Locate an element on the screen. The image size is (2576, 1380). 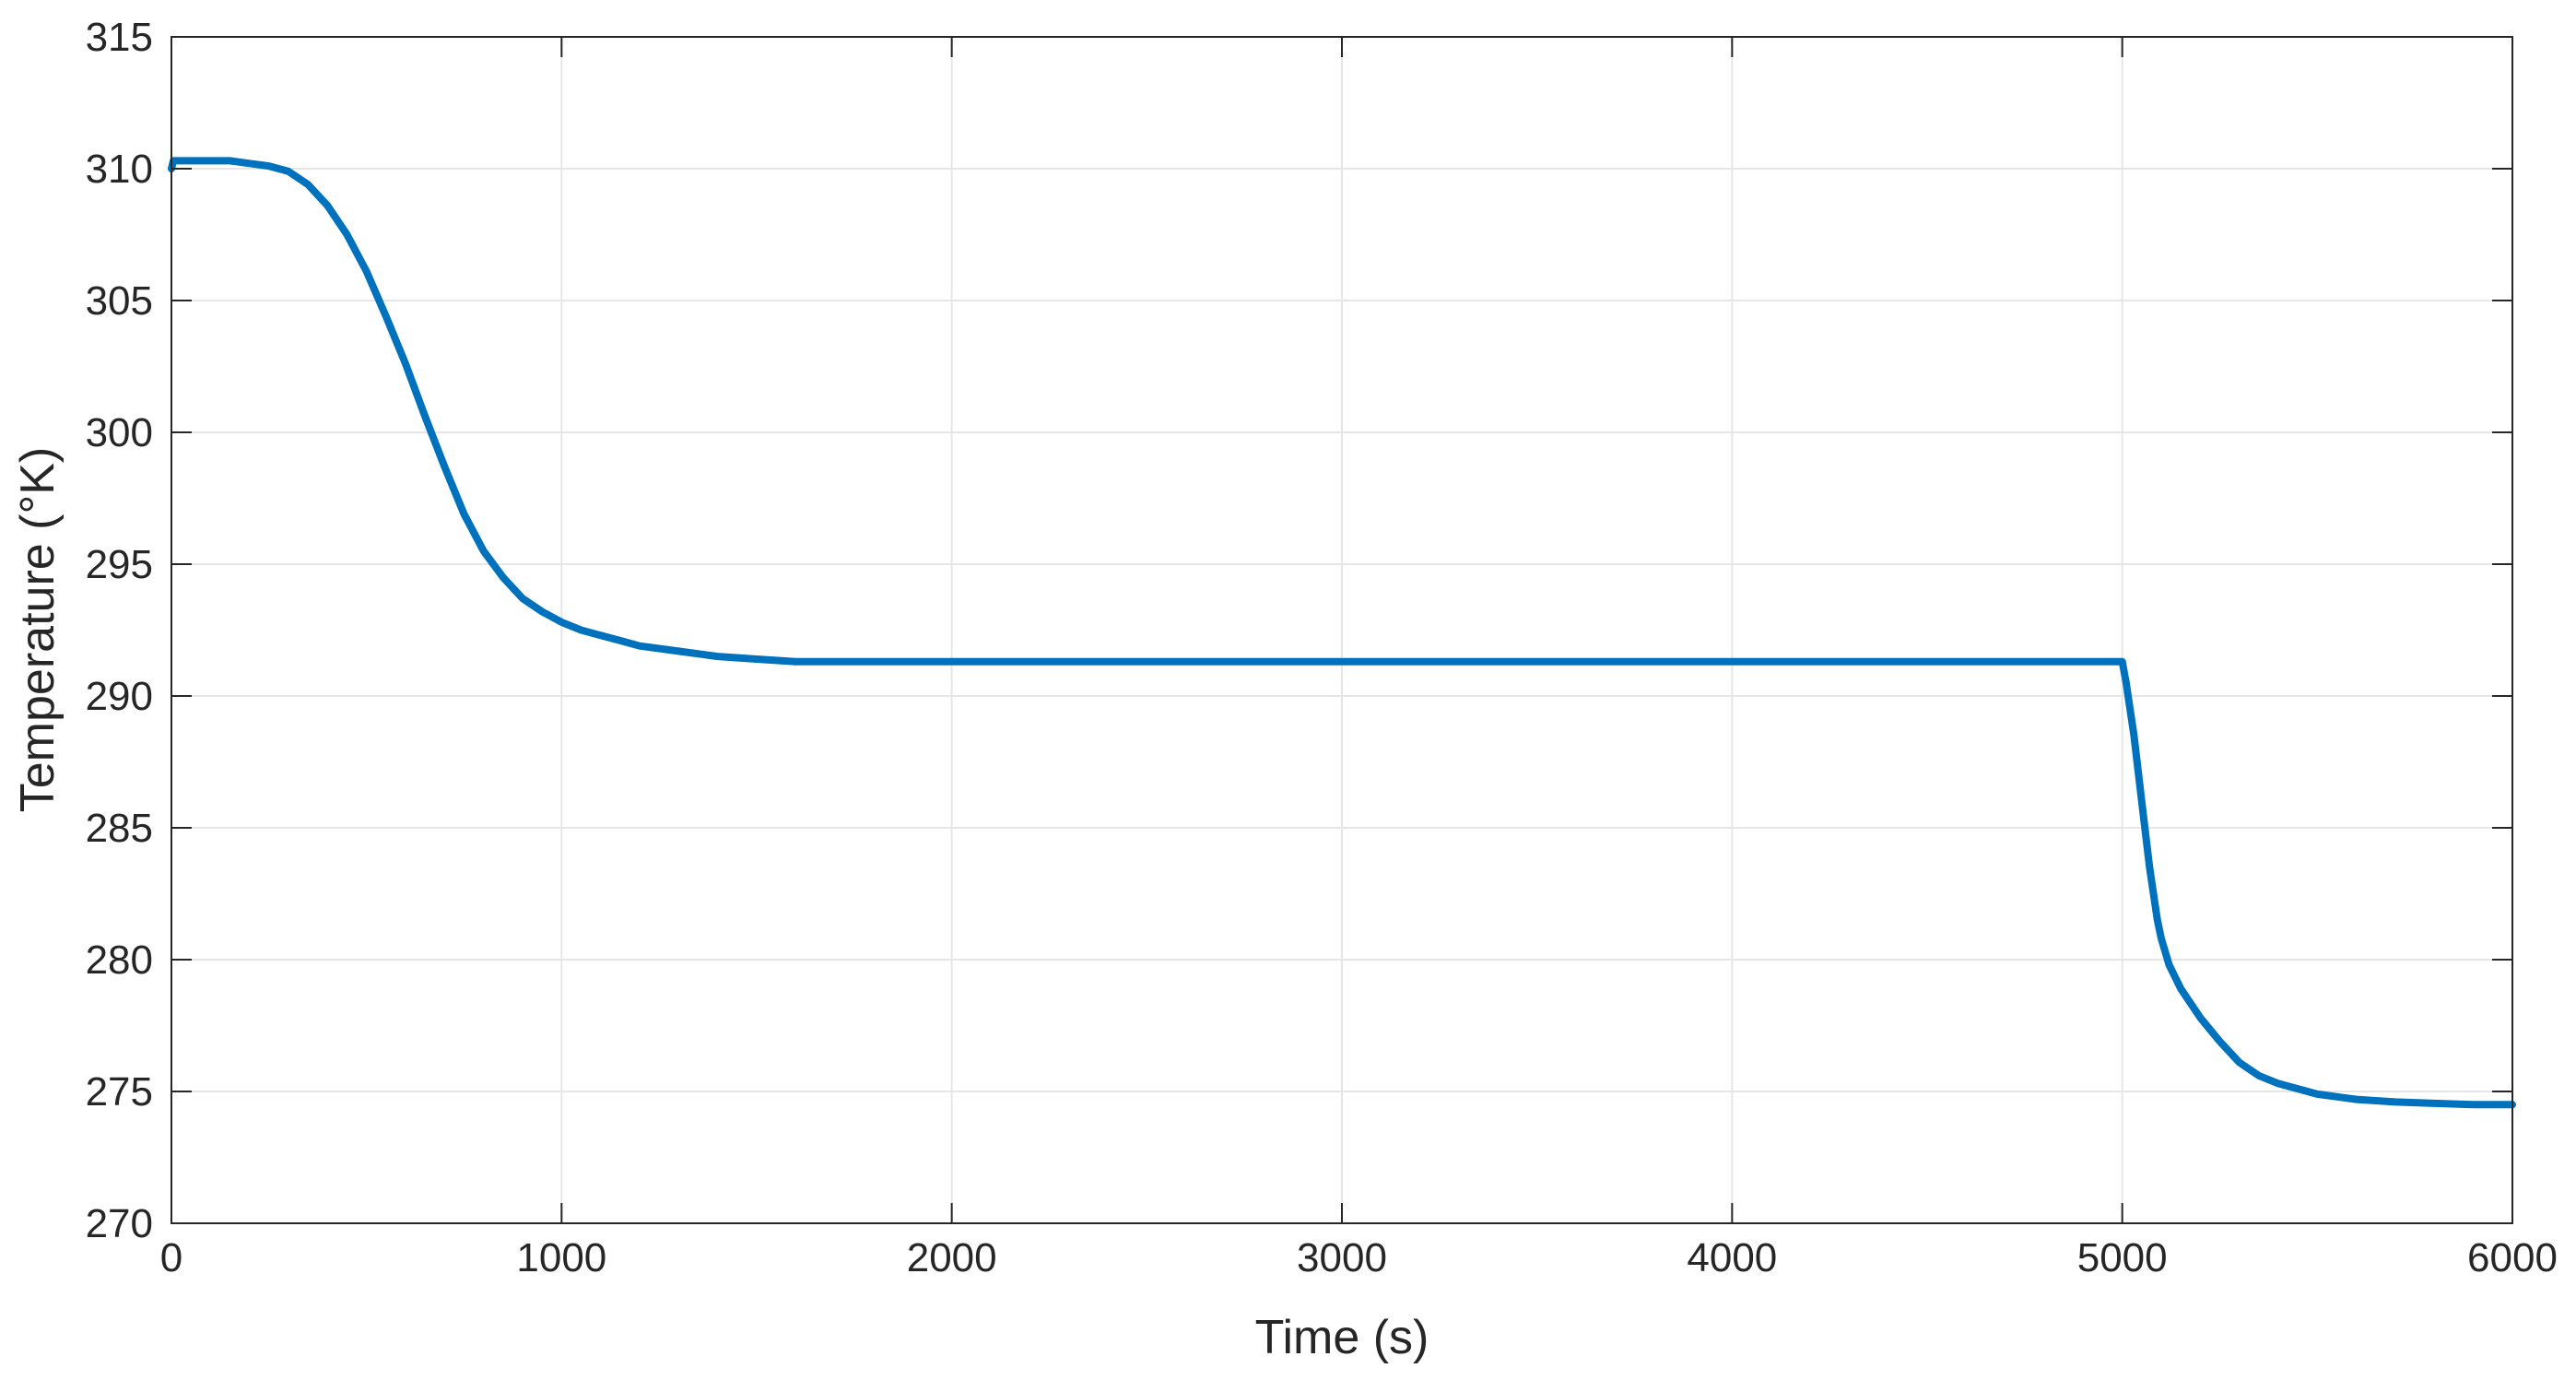
y-tick-label: 275 is located at coordinates (119, 1092).